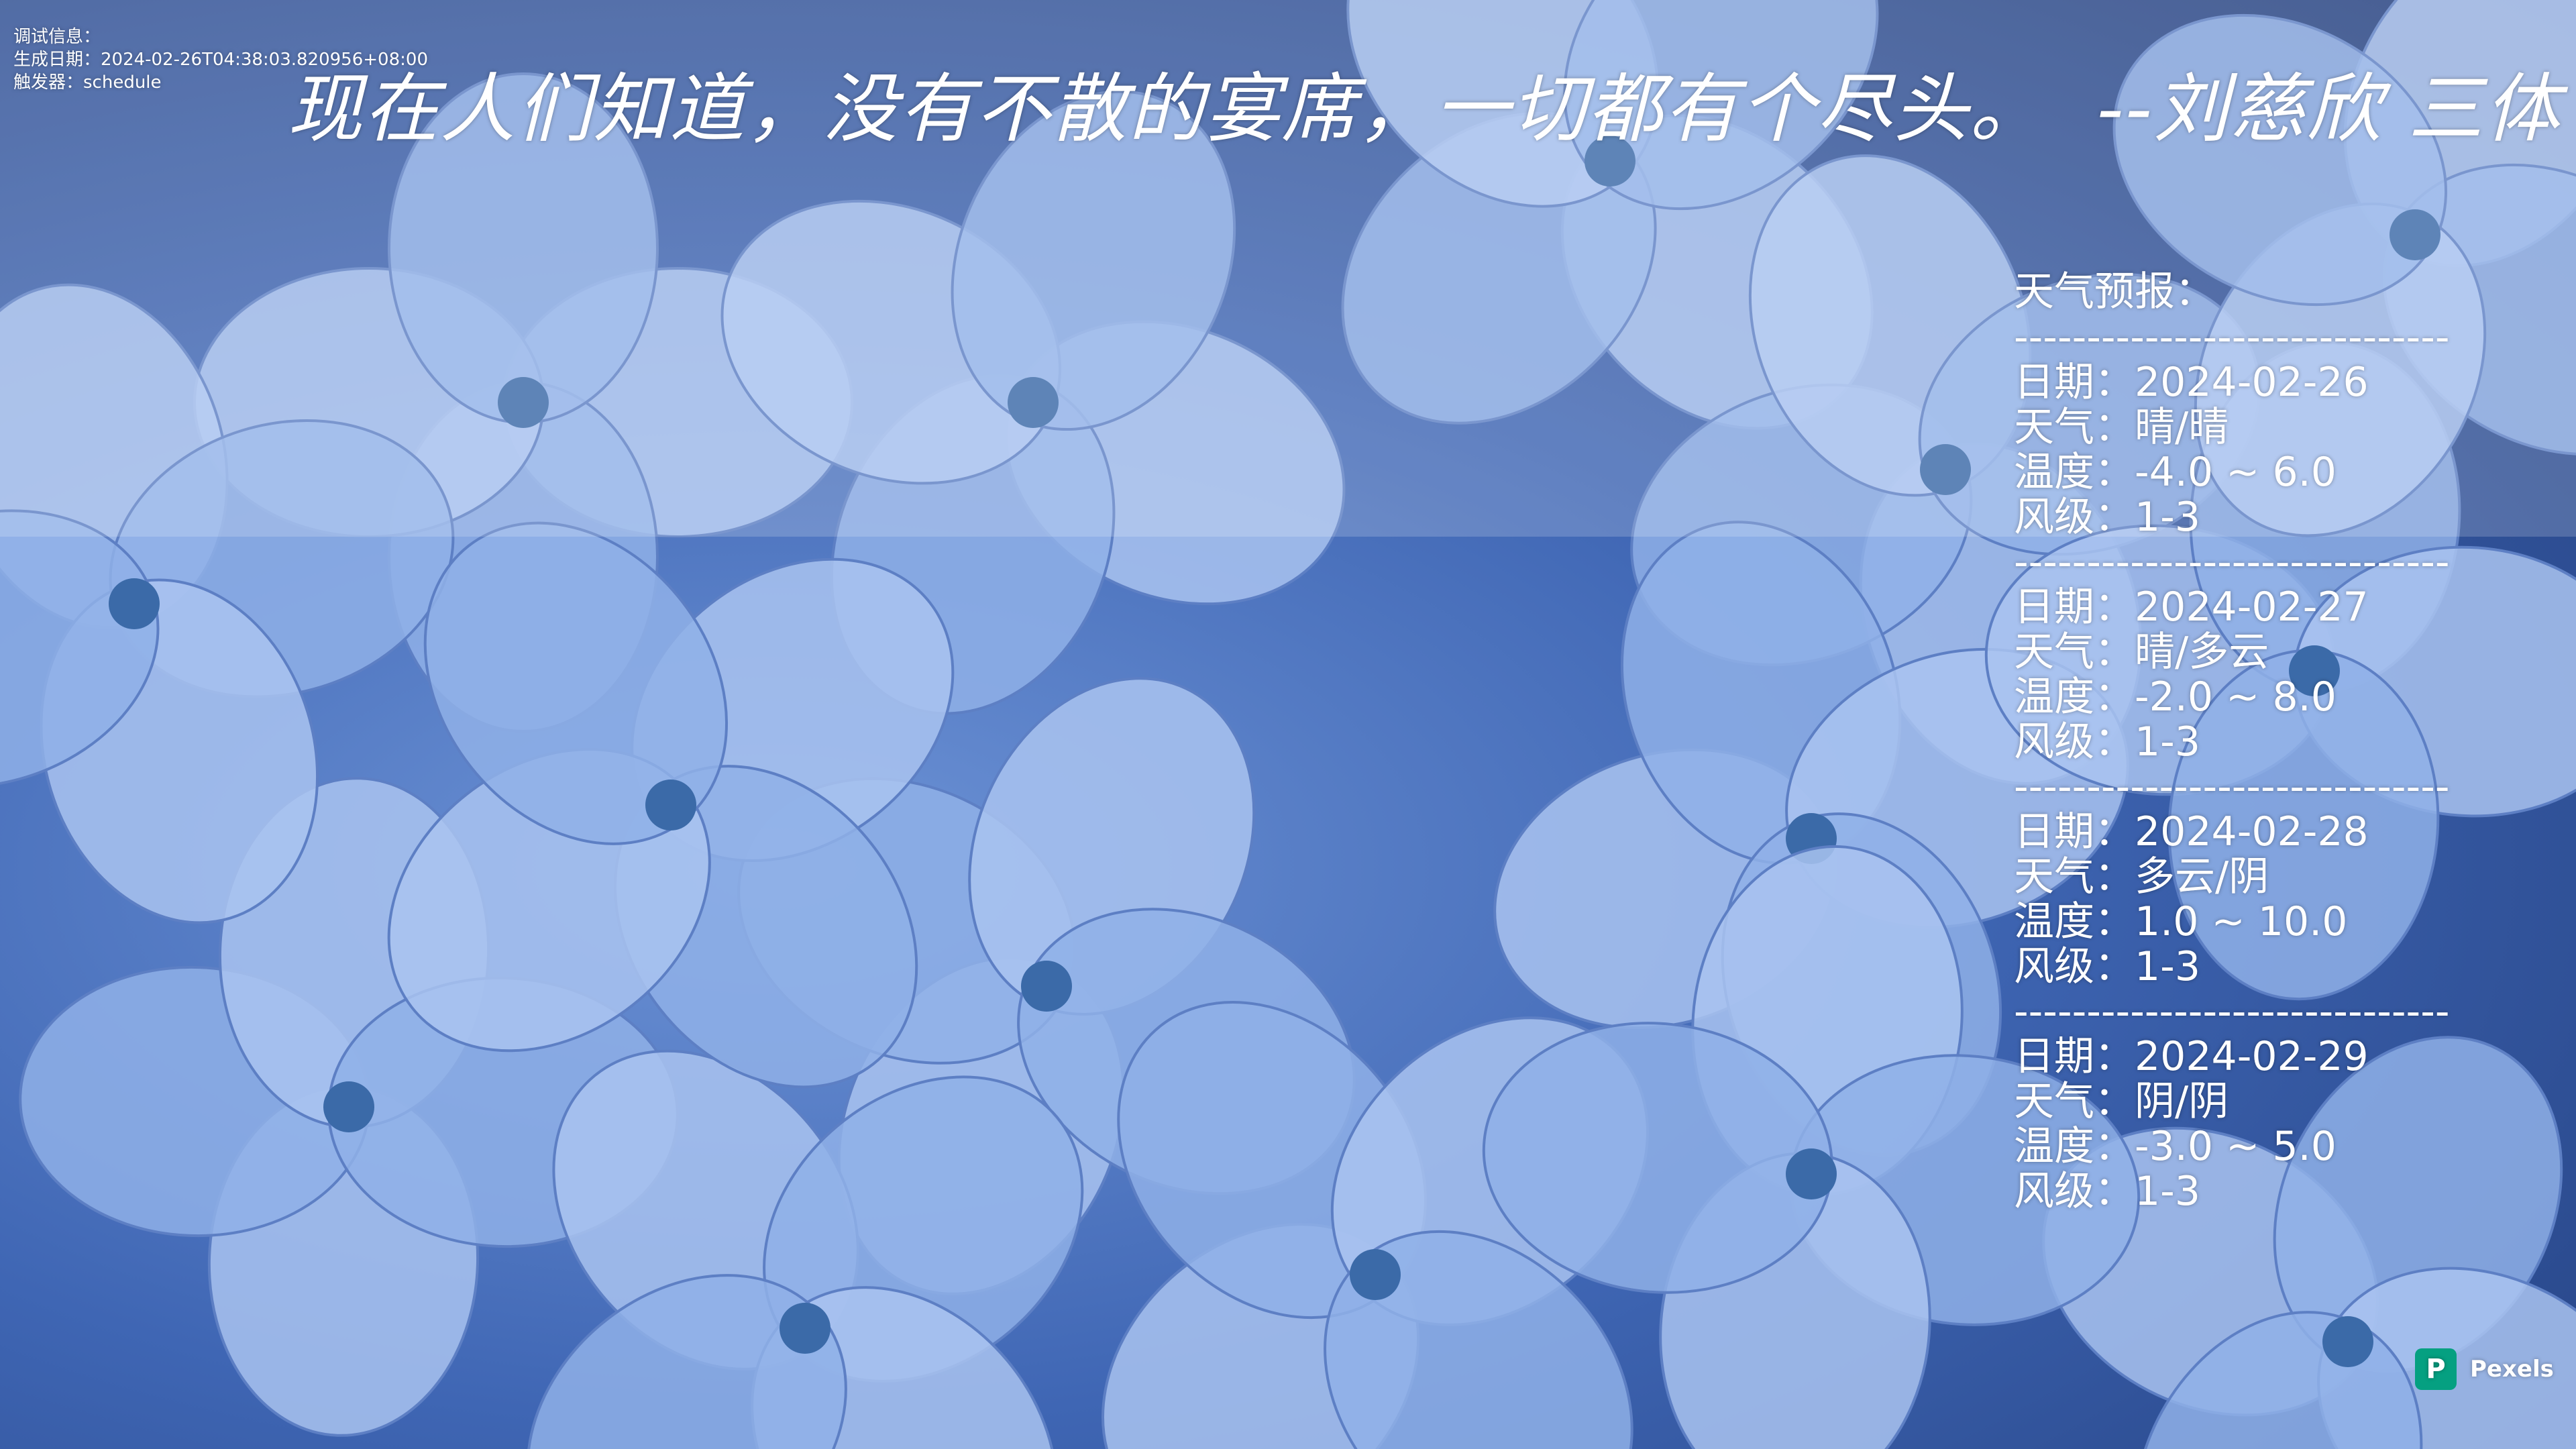 This screenshot has width=2576, height=1449. I want to click on forecast-date: 日期：2024-02-29, so click(2191, 1056).